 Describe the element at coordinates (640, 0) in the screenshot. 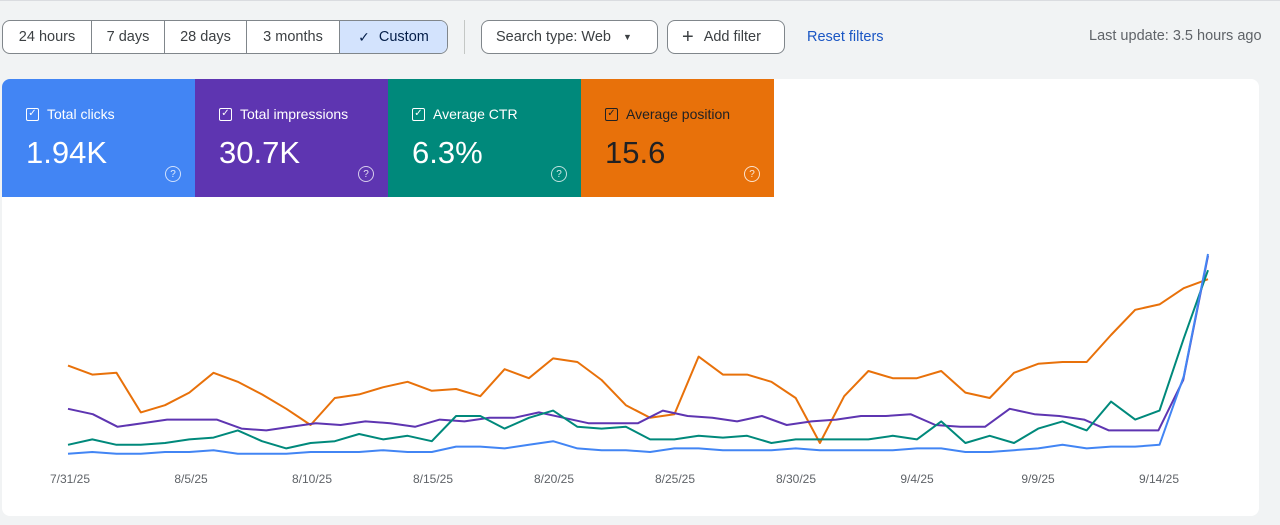

I see `top-divider` at that location.